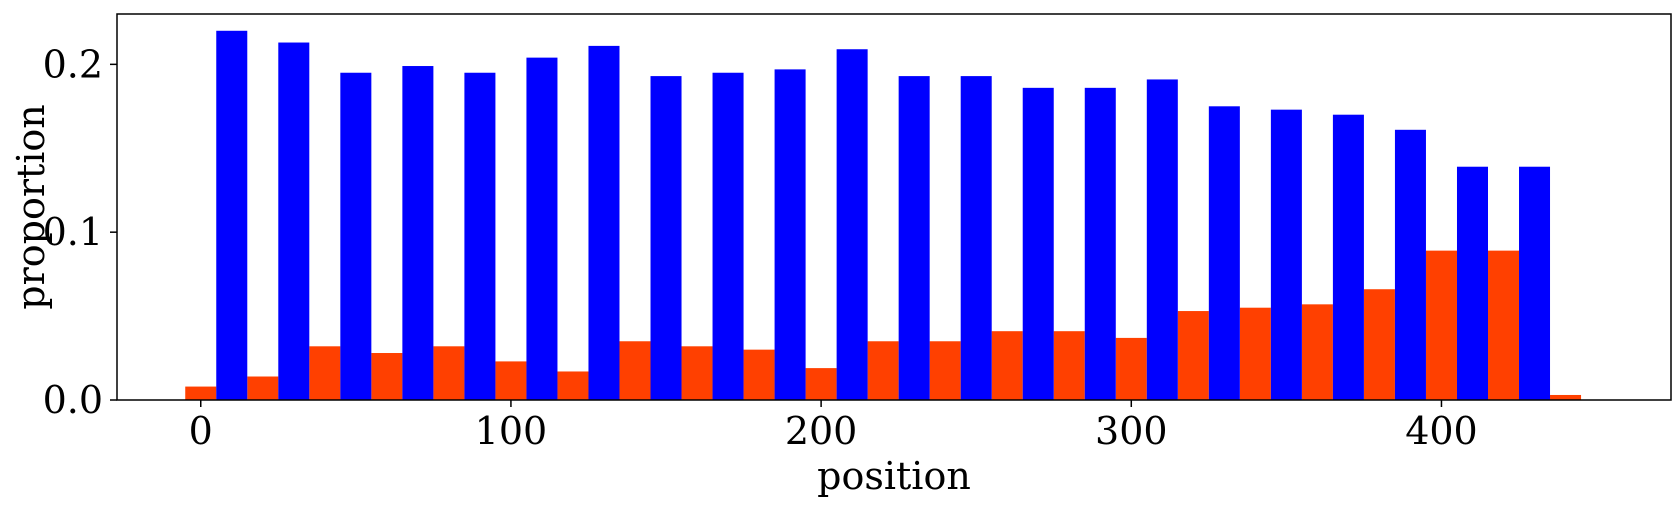 This screenshot has width=1680, height=507. Describe the element at coordinates (73, 64) in the screenshot. I see `y-tick-label: 0.2` at that location.